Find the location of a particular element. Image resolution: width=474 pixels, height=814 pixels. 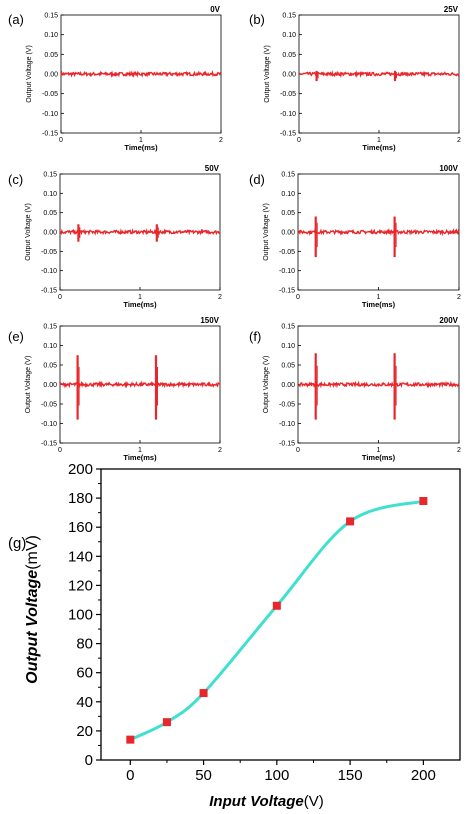

panel-label: (b) is located at coordinates (257, 19).